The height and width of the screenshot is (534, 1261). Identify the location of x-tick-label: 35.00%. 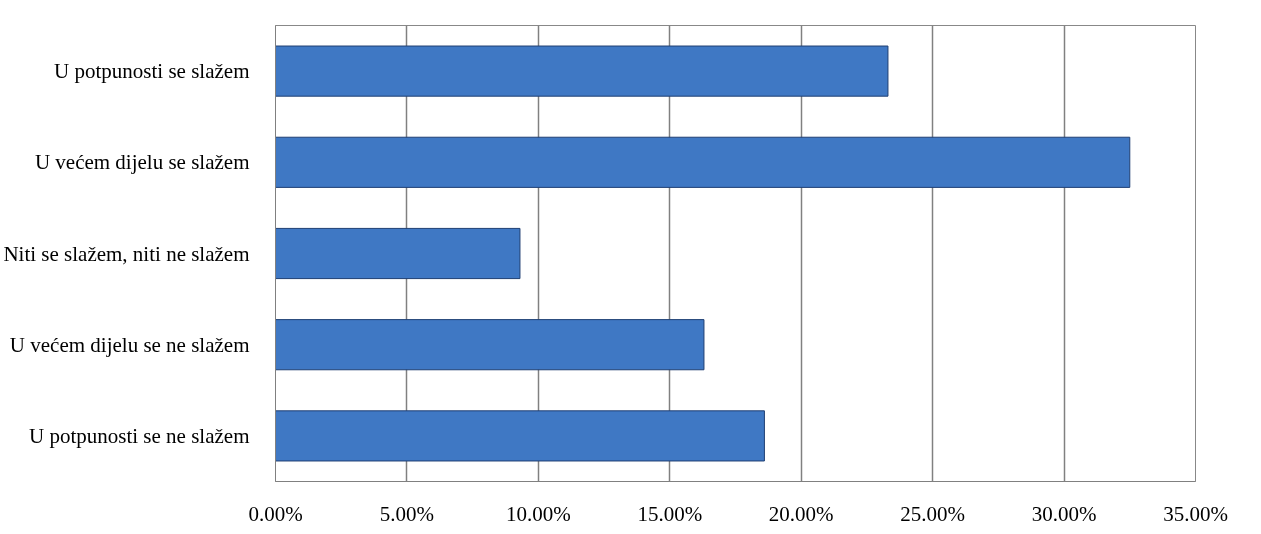
(1195, 513).